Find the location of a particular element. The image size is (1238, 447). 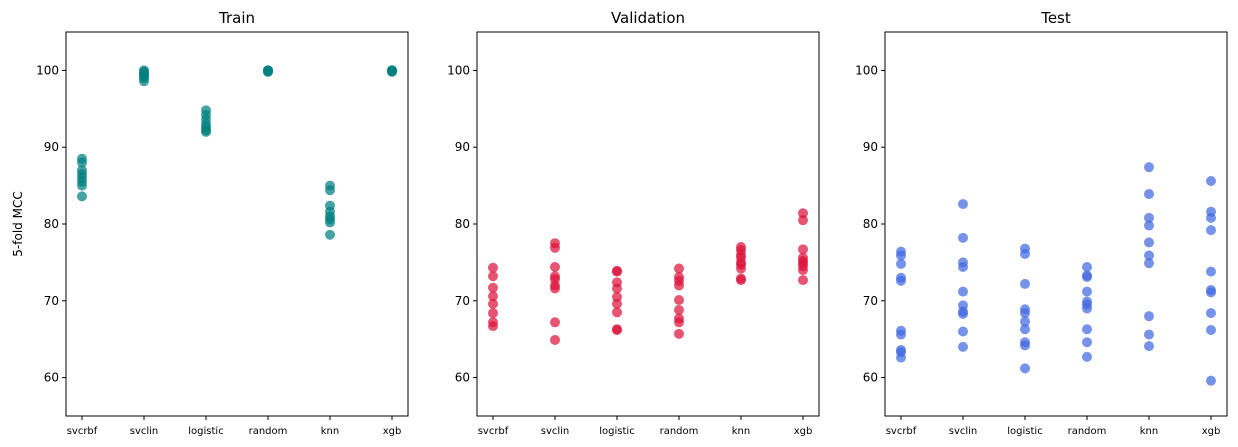

chart-title: Validation is located at coordinates (648, 18).